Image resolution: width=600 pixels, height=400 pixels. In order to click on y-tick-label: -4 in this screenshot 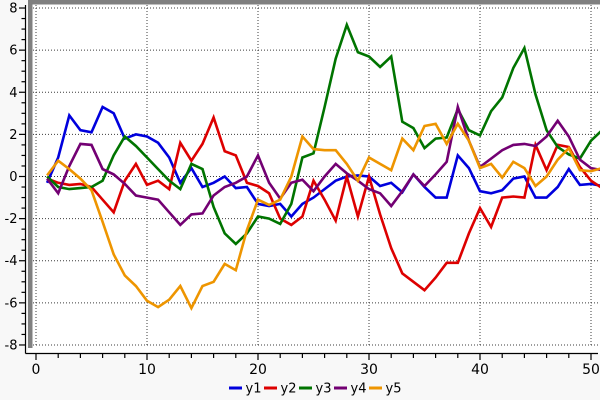, I will do `click(11, 261)`.